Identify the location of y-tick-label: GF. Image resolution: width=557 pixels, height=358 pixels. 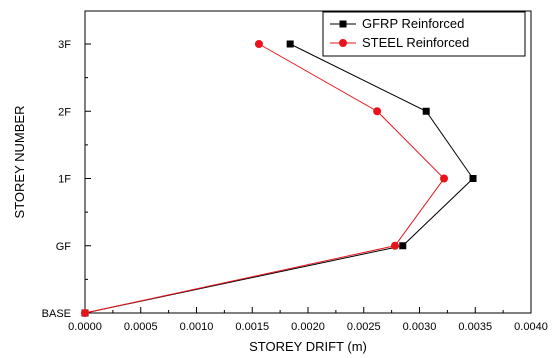
(64, 247).